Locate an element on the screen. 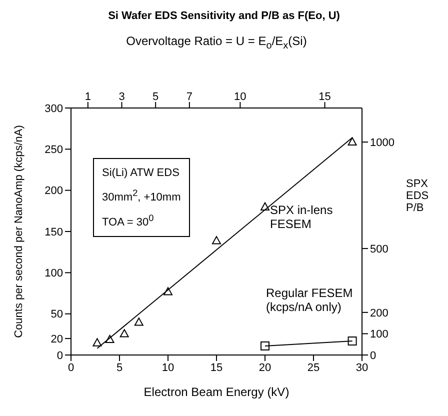  x2-tick-label: 1 is located at coordinates (87, 97).